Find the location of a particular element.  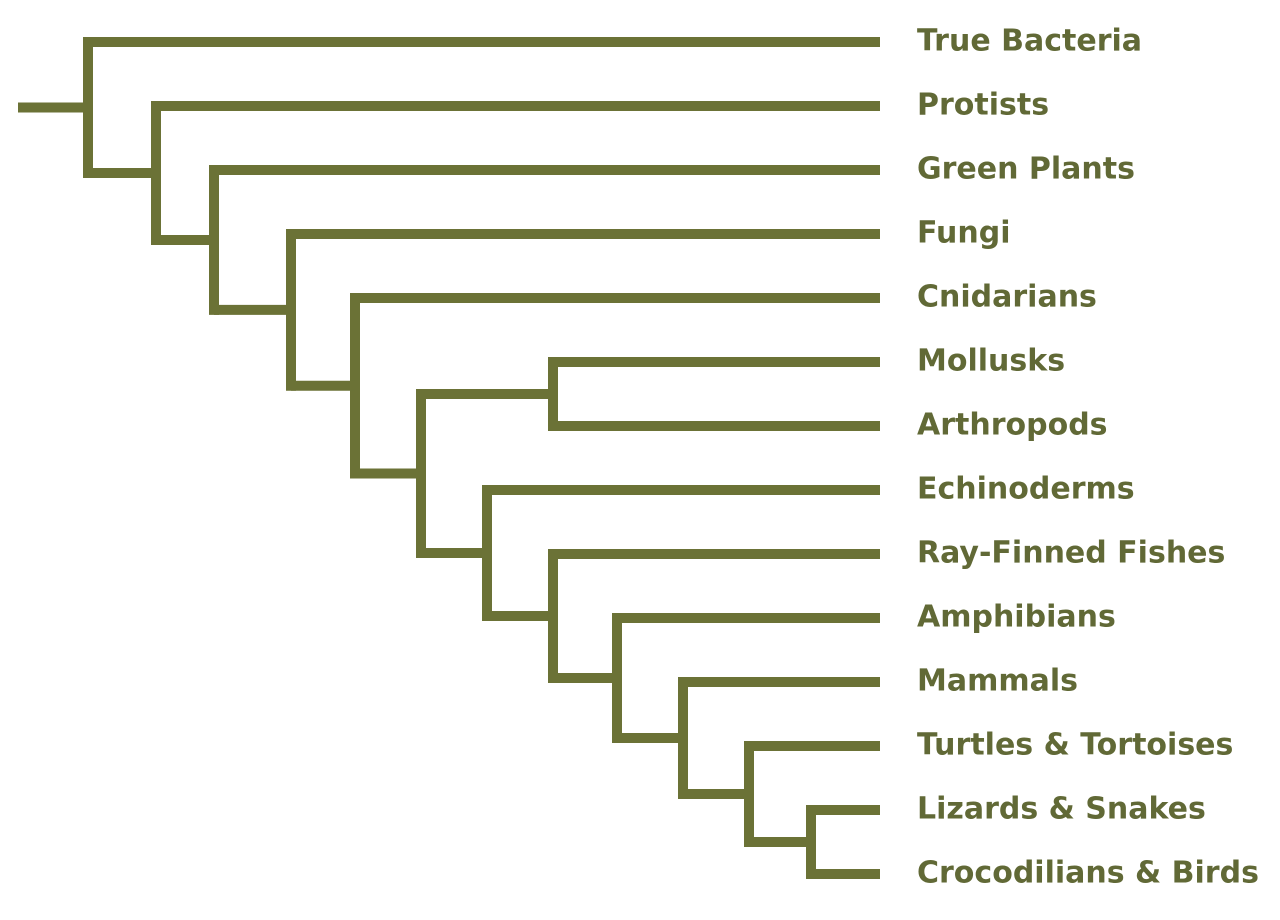

taxon-label-ray-finned-fishes: Ray-Finned Fishes is located at coordinates (1071, 553).